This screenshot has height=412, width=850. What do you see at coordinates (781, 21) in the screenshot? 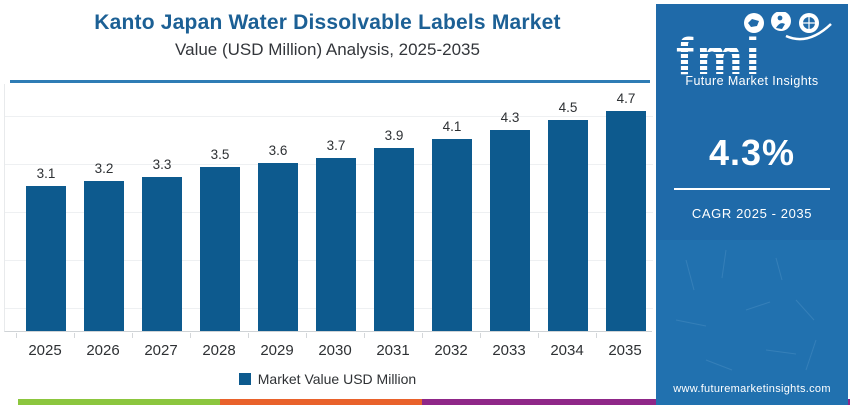
I see `person-icon` at bounding box center [781, 21].